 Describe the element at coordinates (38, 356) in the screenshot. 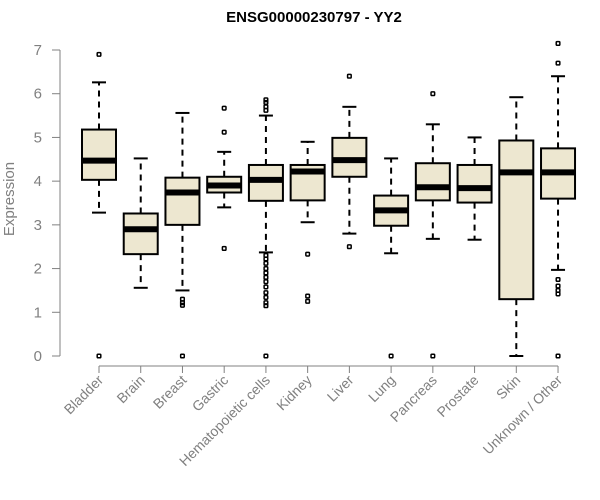

I see `y-tick-label: 0` at that location.